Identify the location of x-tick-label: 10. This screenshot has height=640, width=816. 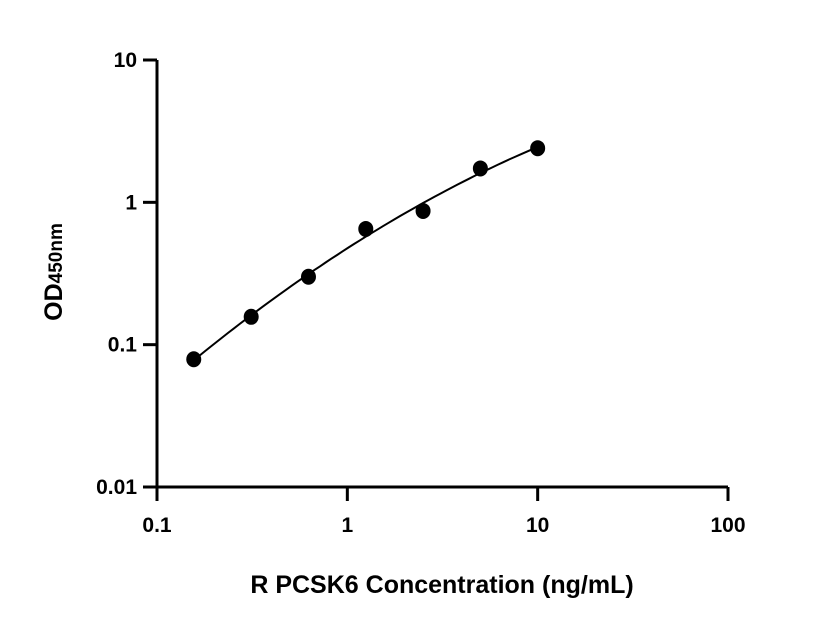
(537, 525).